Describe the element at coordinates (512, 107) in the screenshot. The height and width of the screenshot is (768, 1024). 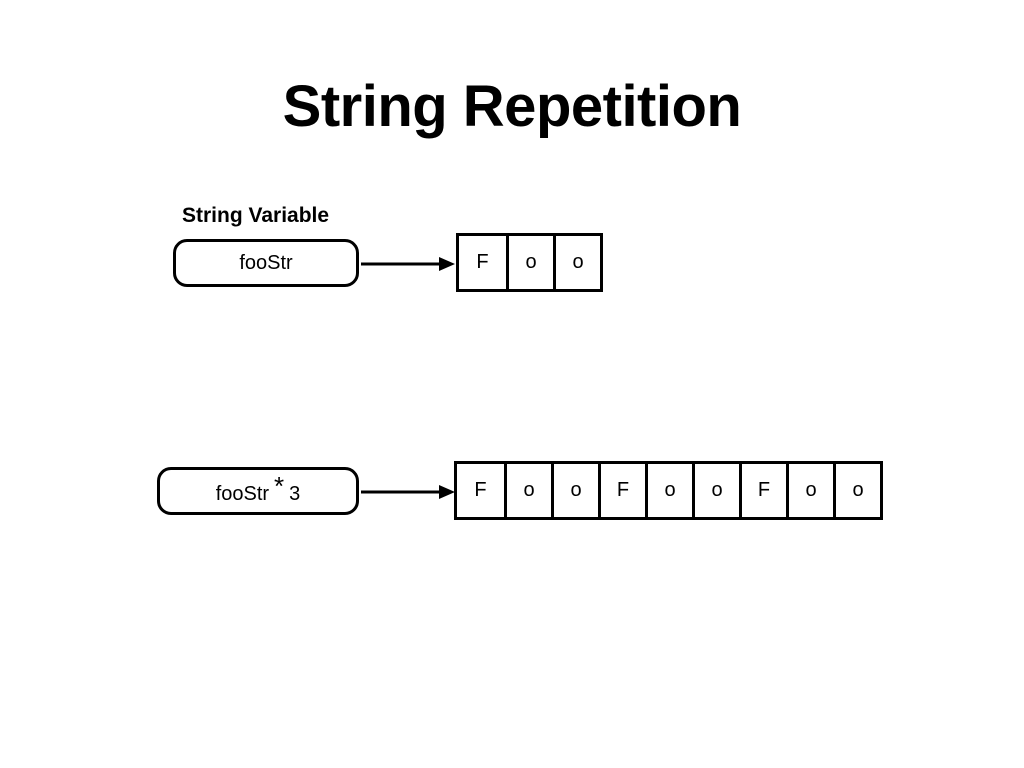
I see `slide-title: String Repetition` at that location.